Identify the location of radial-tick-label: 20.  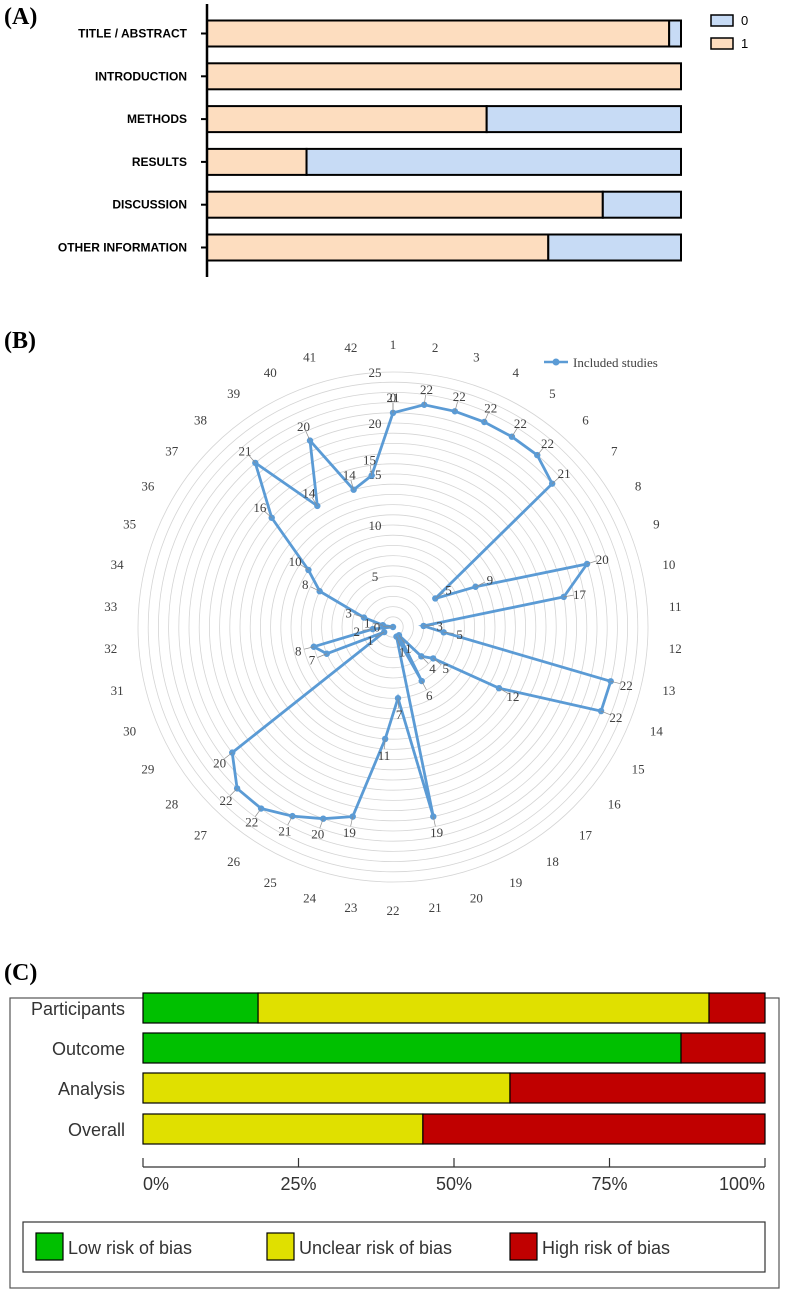
(375, 423).